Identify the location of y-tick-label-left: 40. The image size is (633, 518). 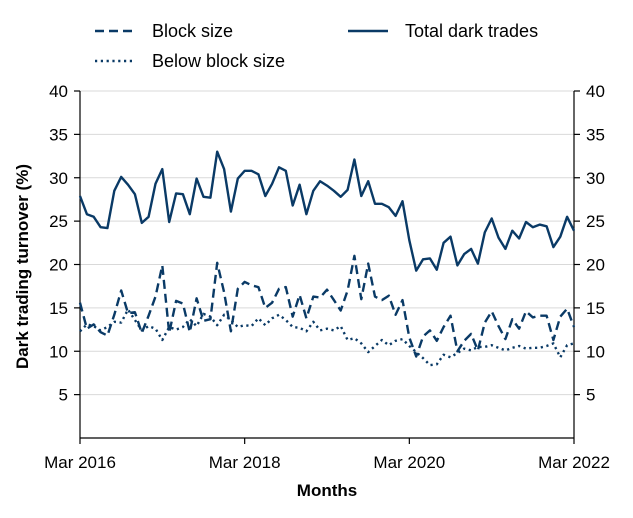
(58, 91).